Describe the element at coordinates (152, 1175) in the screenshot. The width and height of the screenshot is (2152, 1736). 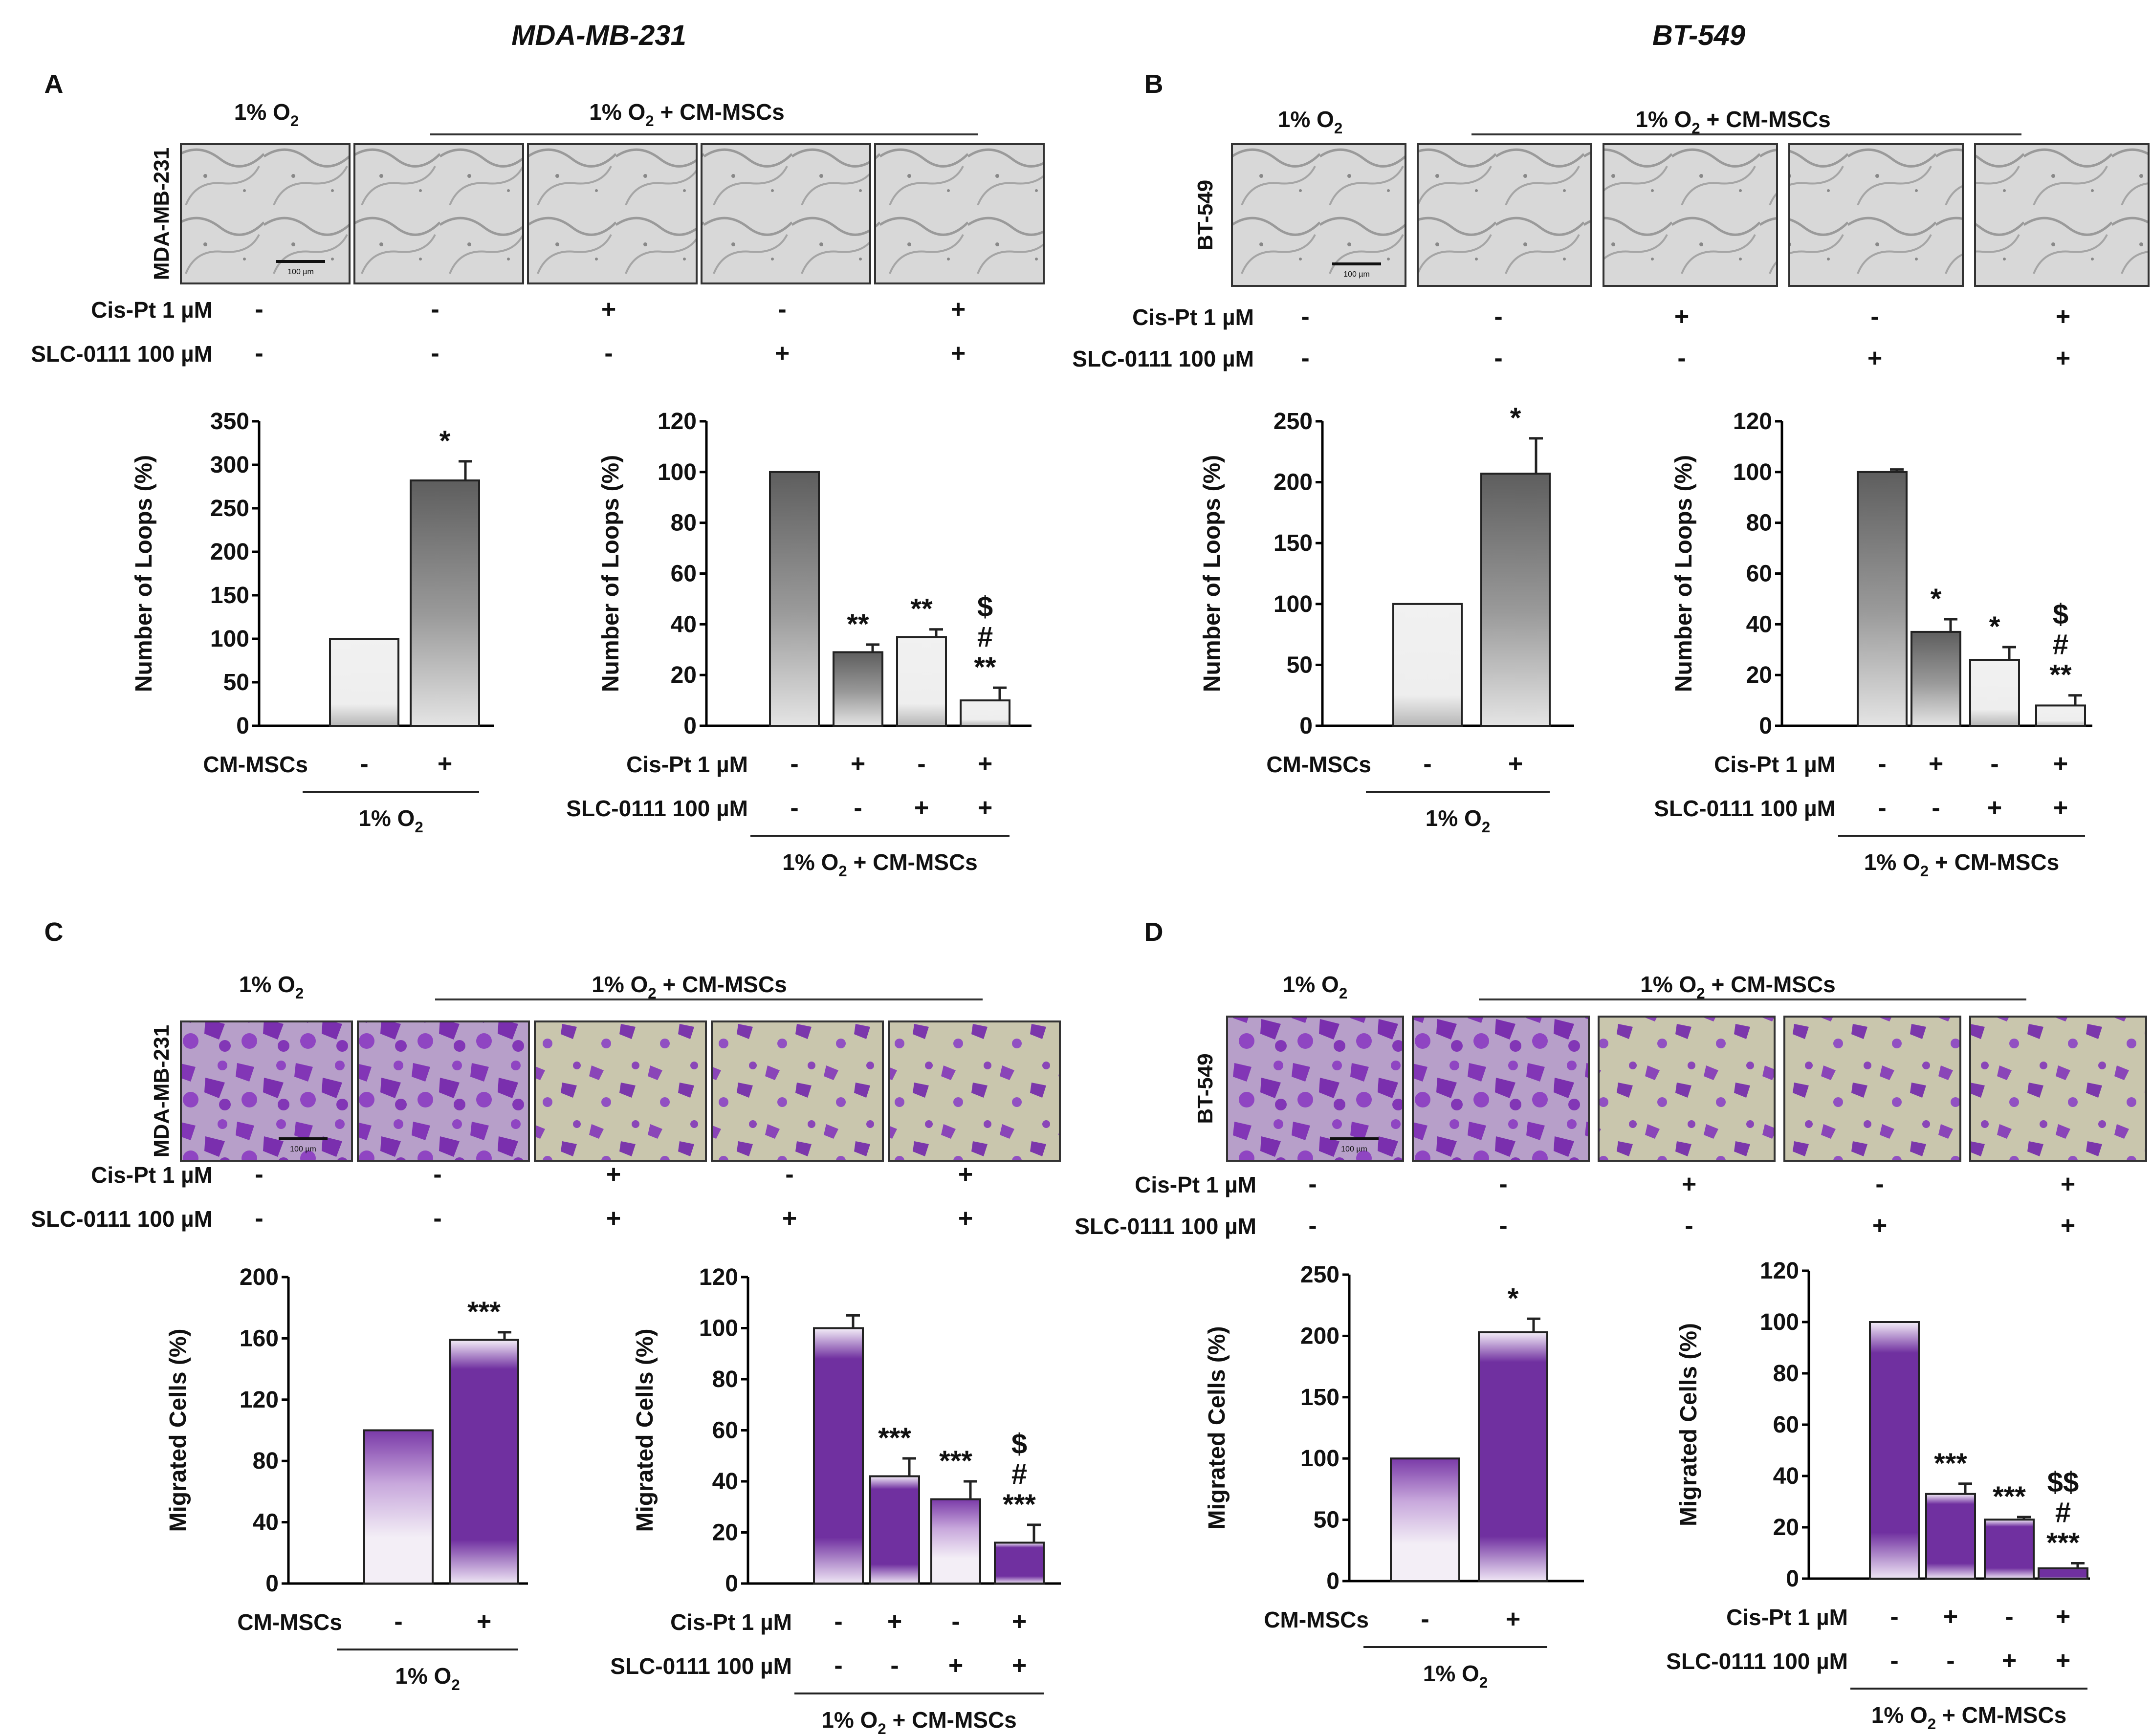
I see `treatment-row-label: Cis-Pt 1 µM` at that location.